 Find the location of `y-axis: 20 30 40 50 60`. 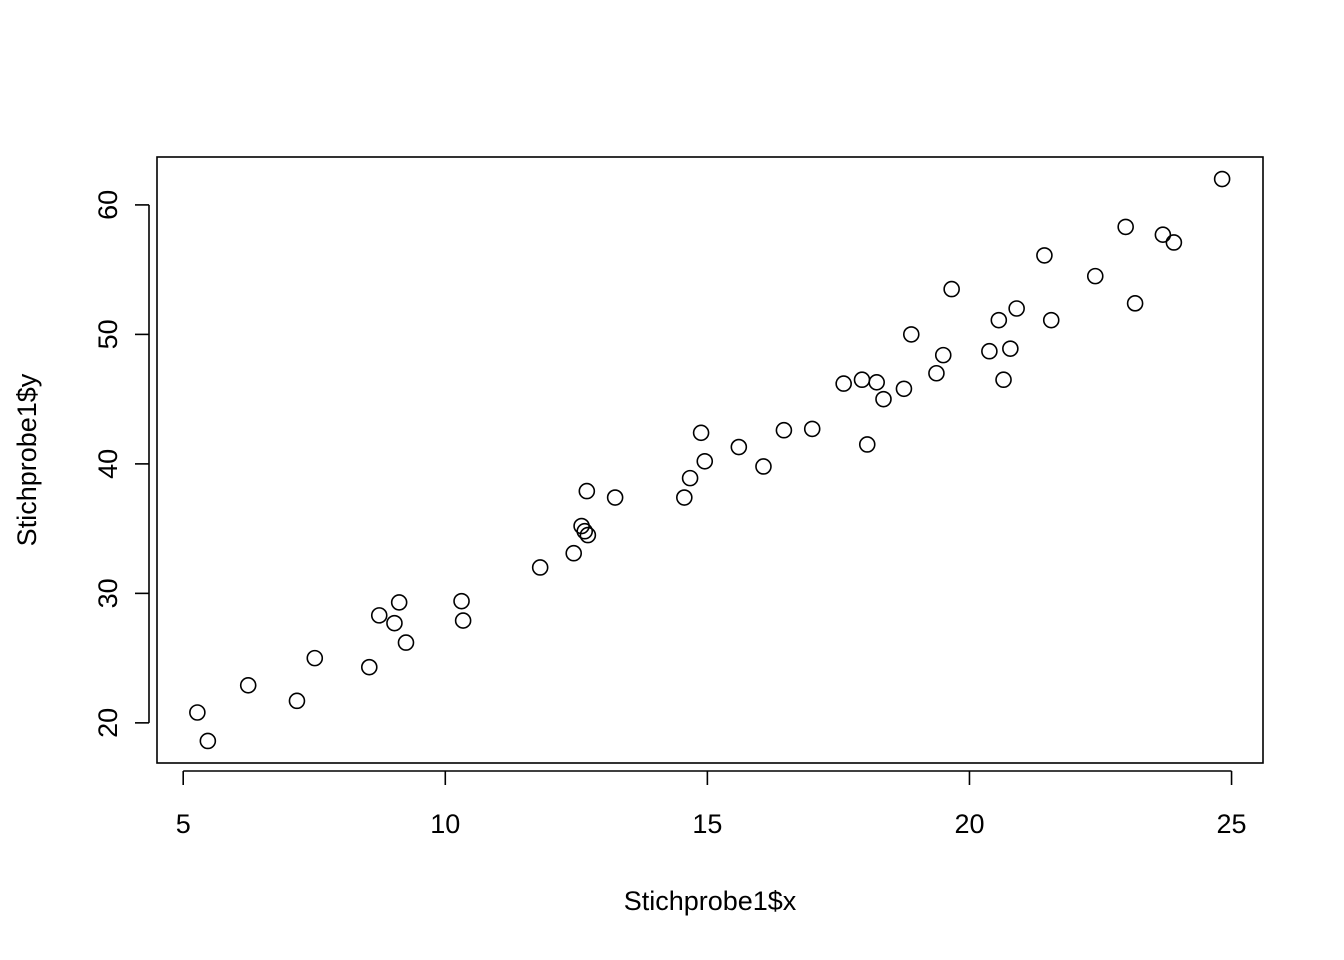

y-axis: 20 30 40 50 60 is located at coordinates (121, 464).